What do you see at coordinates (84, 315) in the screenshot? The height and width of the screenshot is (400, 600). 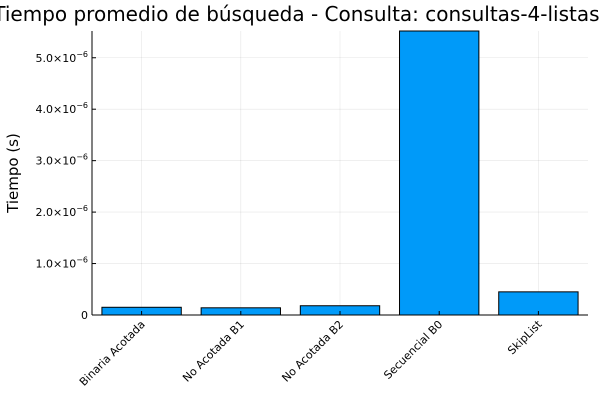 I see `y-tick-label: 0` at bounding box center [84, 315].